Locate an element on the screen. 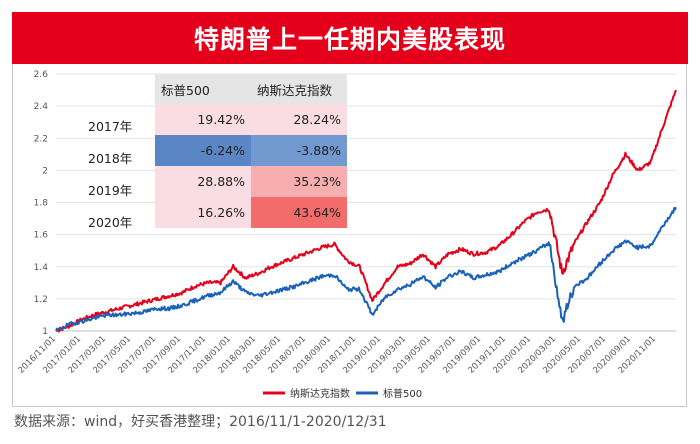 The width and height of the screenshot is (700, 444). table-row: 16.26% 43.64% is located at coordinates (251, 212).